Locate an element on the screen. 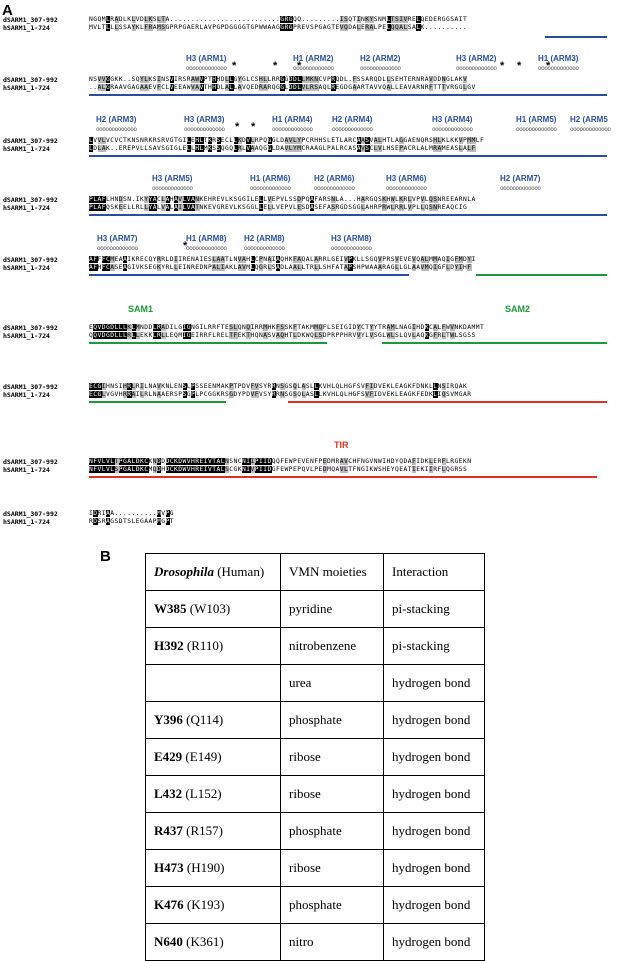 This screenshot has height=961, width=617. human-residue: (R157) is located at coordinates (204, 830).